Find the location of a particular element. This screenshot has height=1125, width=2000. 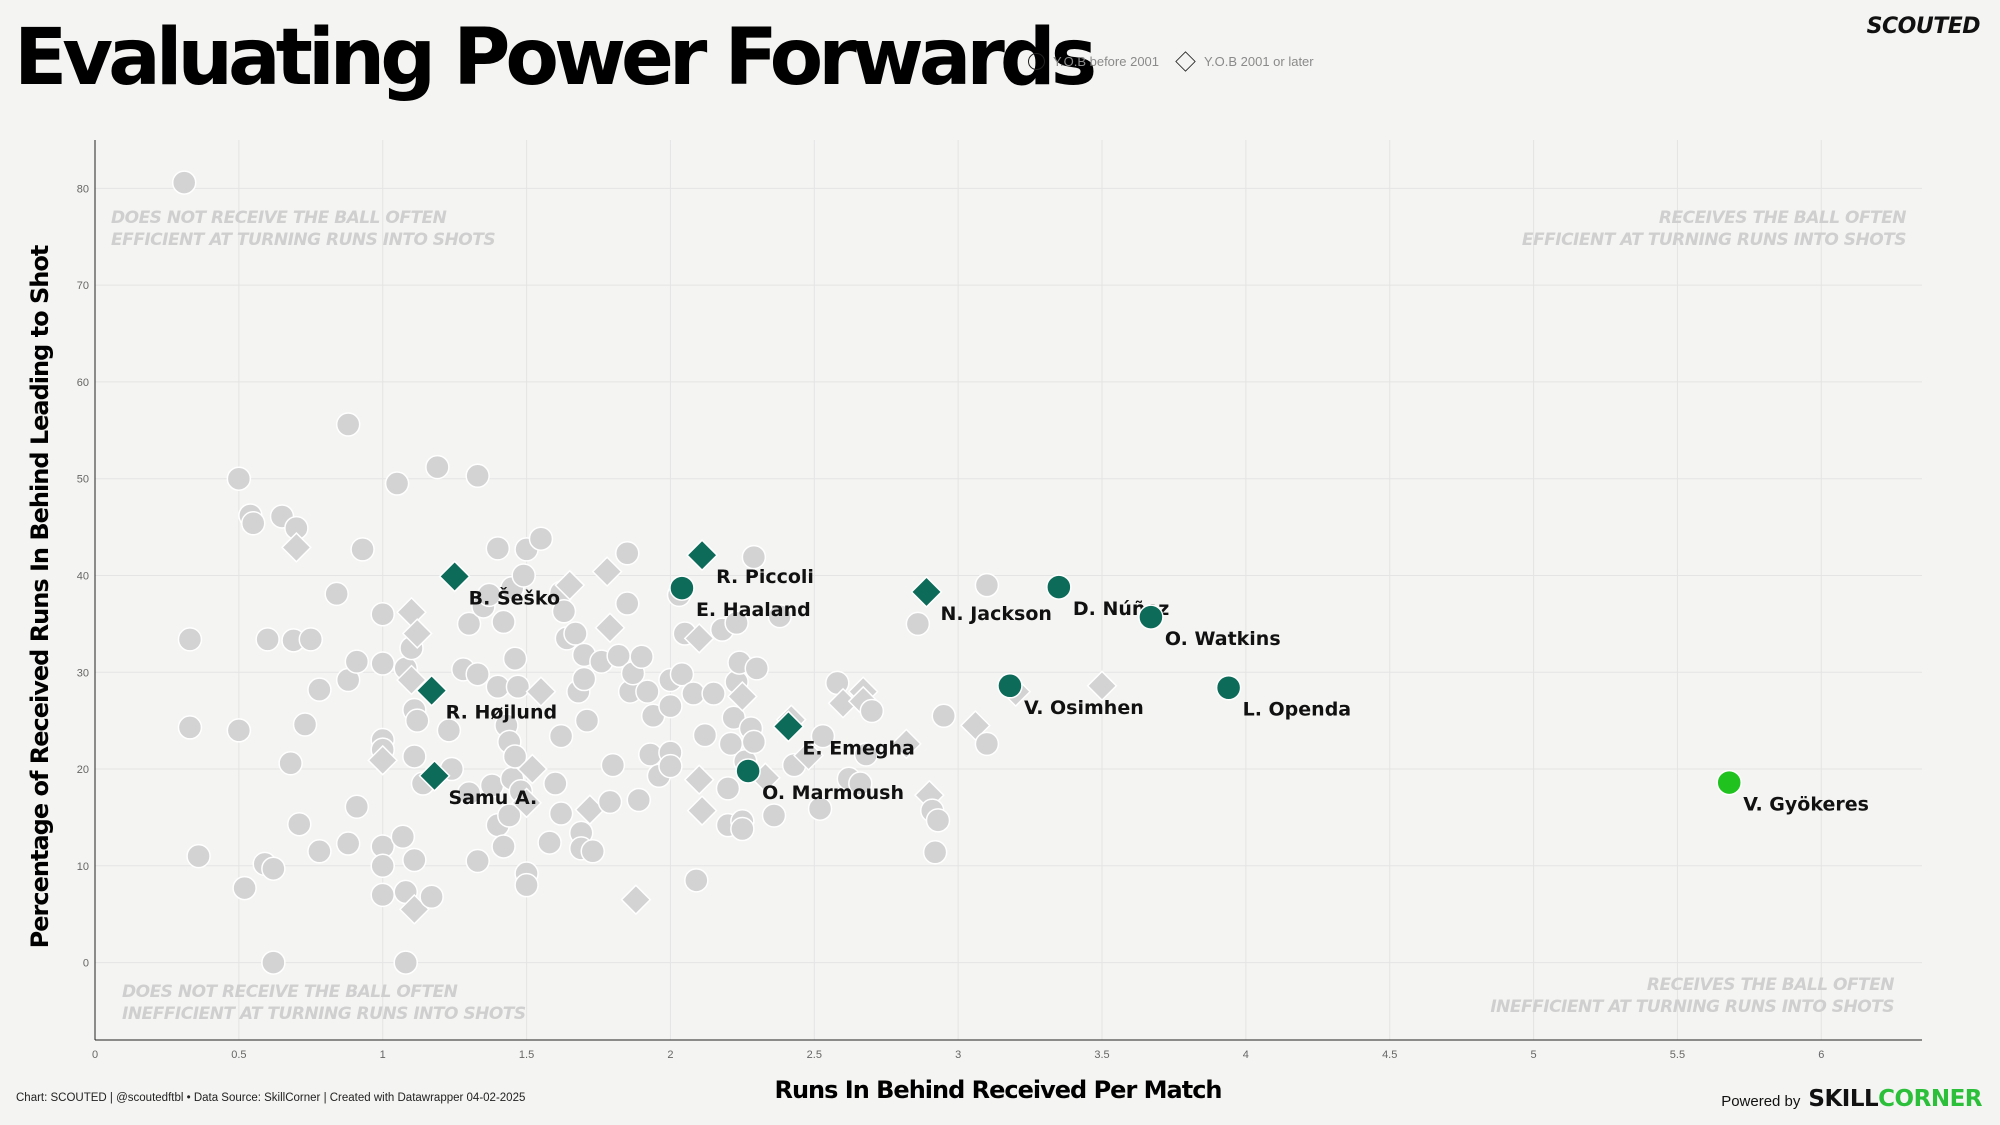

player-name-label: Samu A. is located at coordinates (493, 798).